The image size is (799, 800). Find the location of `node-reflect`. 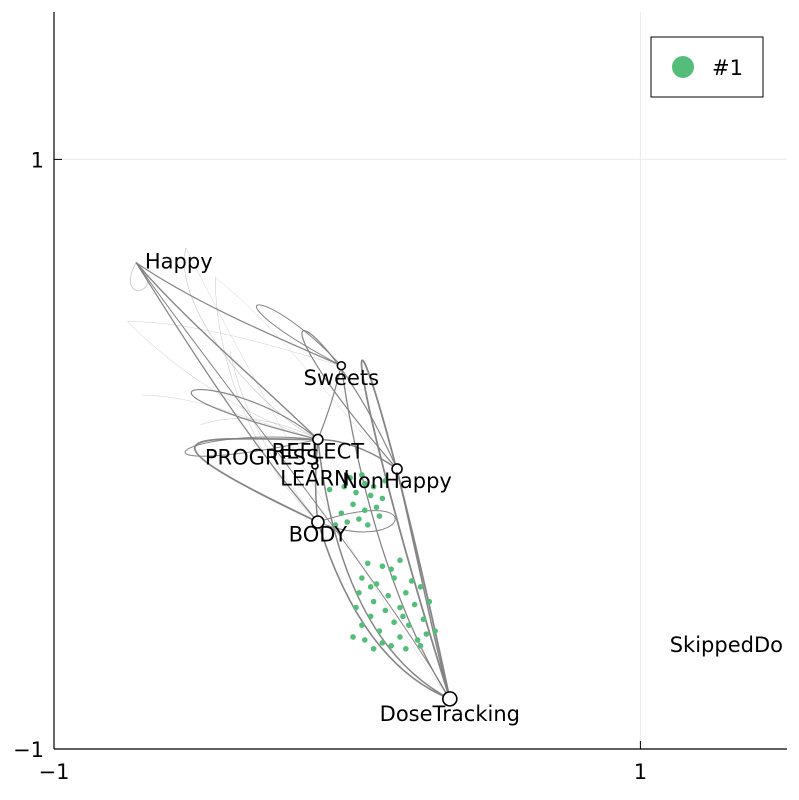

node-reflect is located at coordinates (318, 439).